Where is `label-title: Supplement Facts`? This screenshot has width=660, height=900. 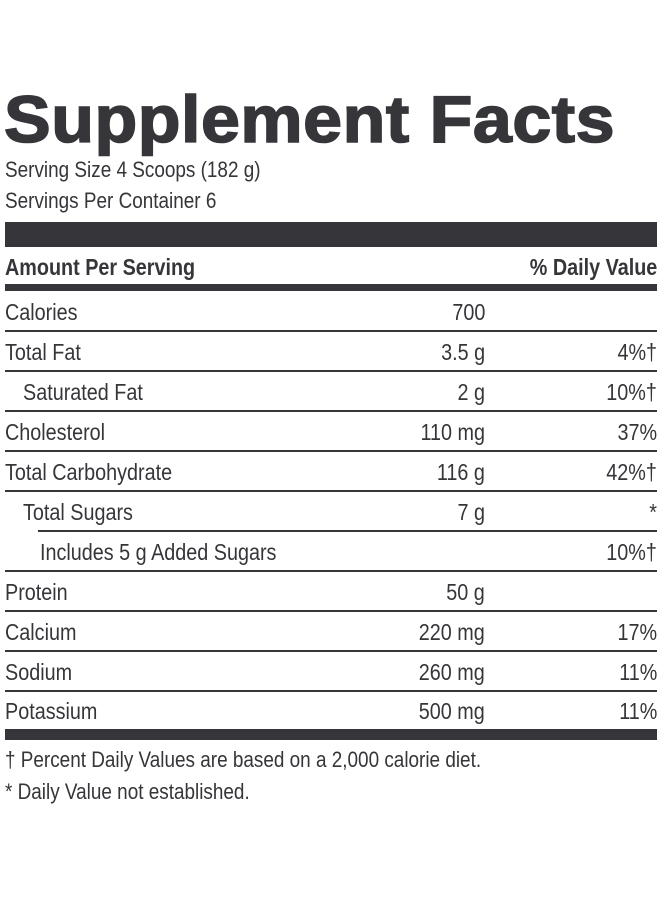 label-title: Supplement Facts is located at coordinates (309, 119).